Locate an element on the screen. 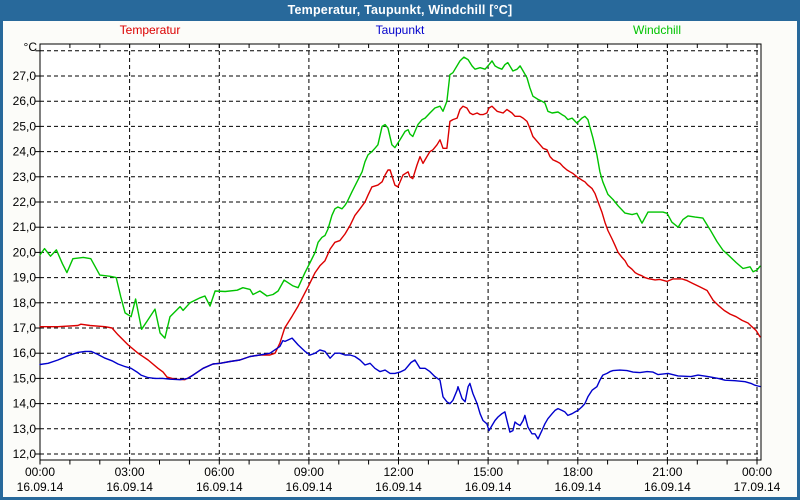 This screenshot has width=800, height=500. svg-text: 12:00 is located at coordinates (398, 472).